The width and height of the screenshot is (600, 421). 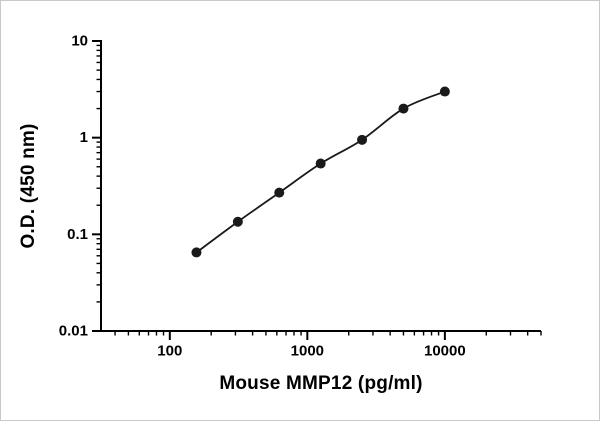 What do you see at coordinates (79, 41) in the screenshot?
I see `y-tick-label: 10` at bounding box center [79, 41].